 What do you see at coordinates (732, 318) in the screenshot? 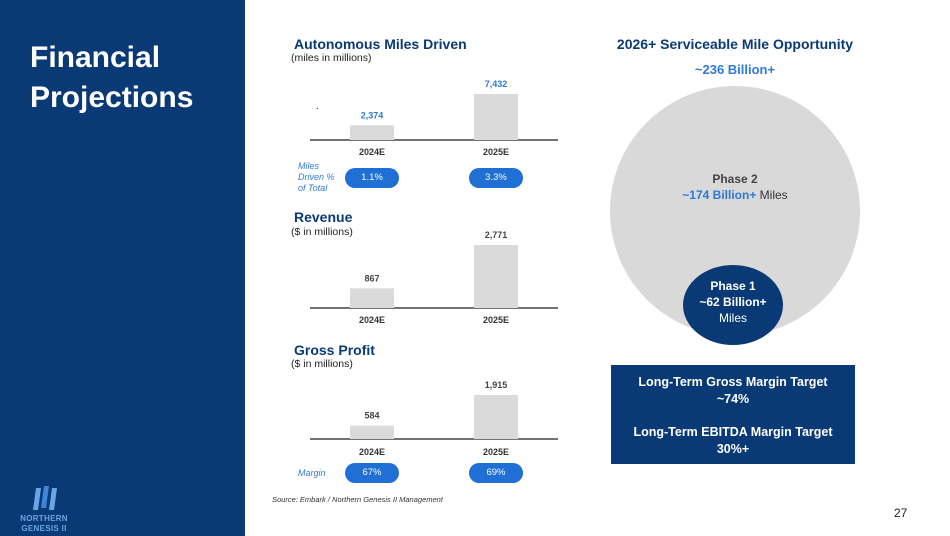
I see `phase1-unit: Miles` at bounding box center [732, 318].